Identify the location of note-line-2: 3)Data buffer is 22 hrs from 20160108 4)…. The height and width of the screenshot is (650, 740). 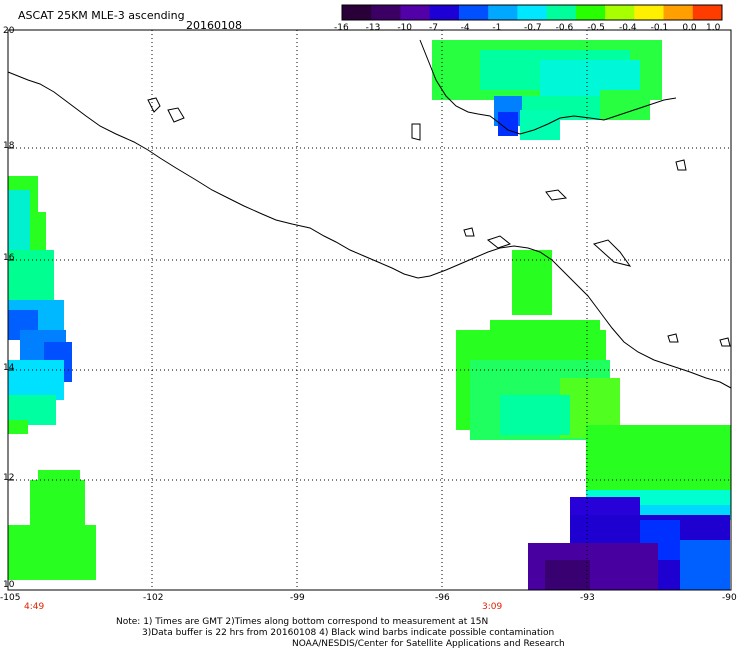
(348, 633).